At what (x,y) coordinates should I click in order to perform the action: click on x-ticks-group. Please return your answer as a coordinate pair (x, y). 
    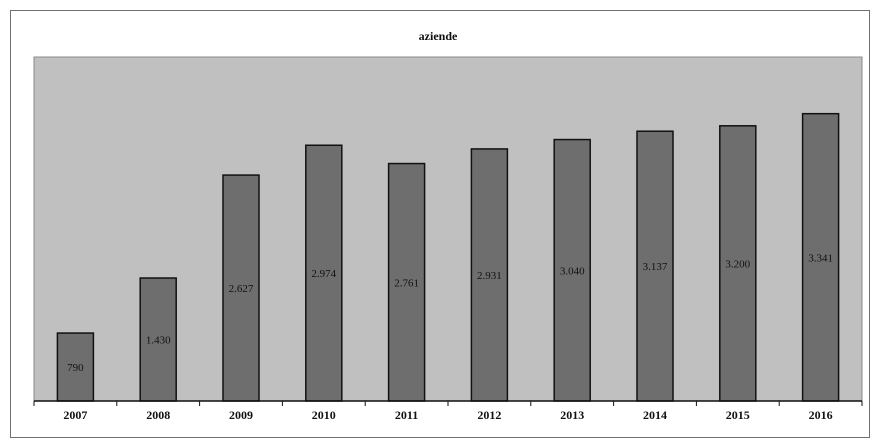
    Looking at the image, I should click on (448, 403).